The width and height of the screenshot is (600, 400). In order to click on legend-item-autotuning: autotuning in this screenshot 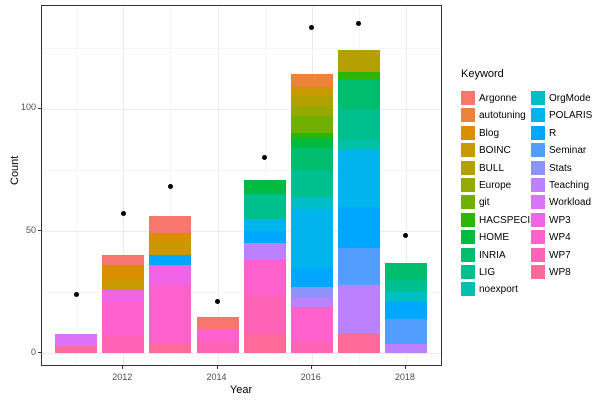, I will do `click(495, 115)`.